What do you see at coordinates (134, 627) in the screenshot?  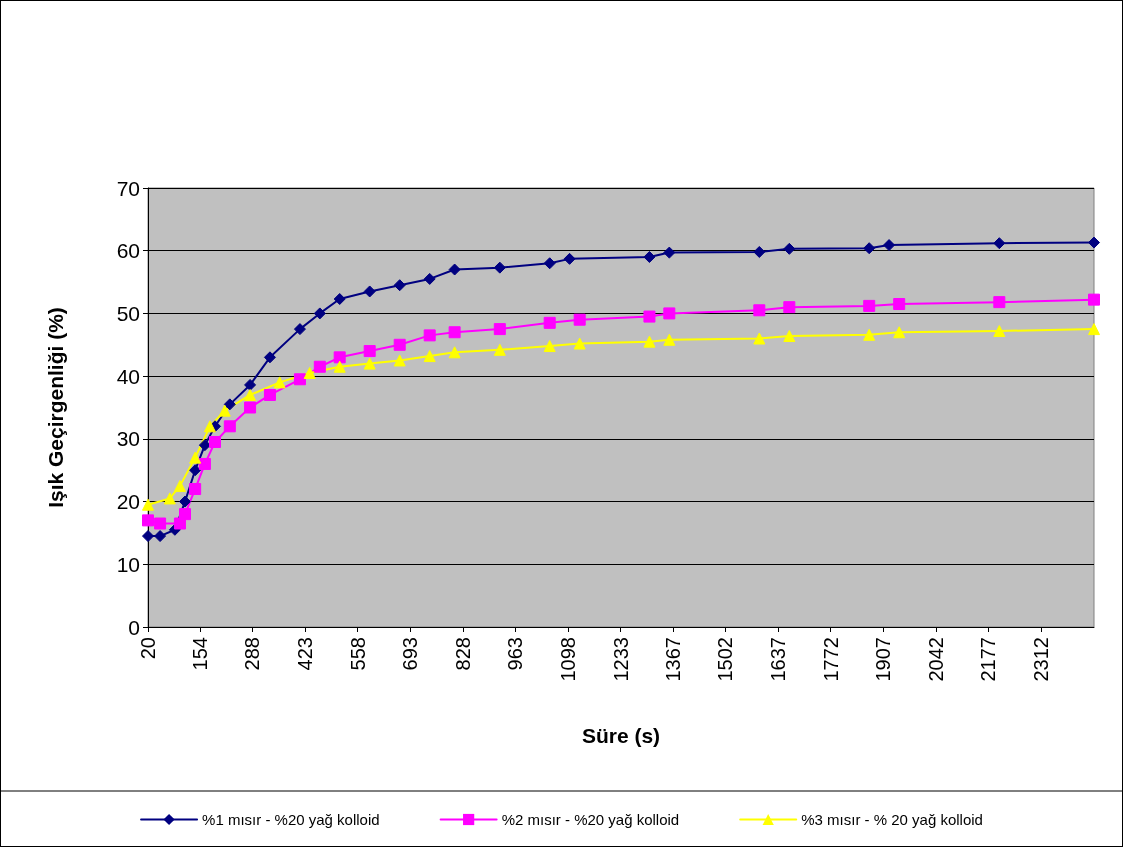 I see `y-tick-label: 0` at bounding box center [134, 627].